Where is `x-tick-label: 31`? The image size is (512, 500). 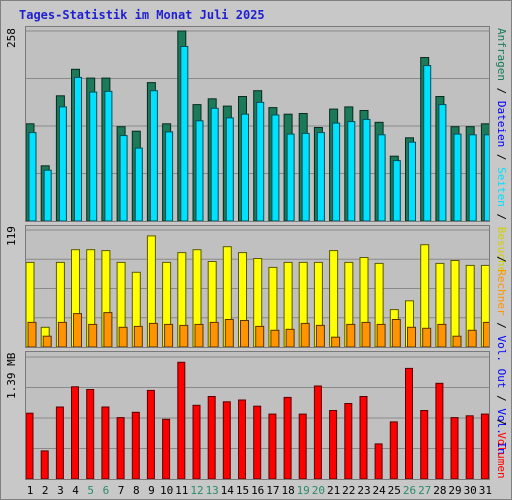 x-tick-label: 31 is located at coordinates (485, 490).